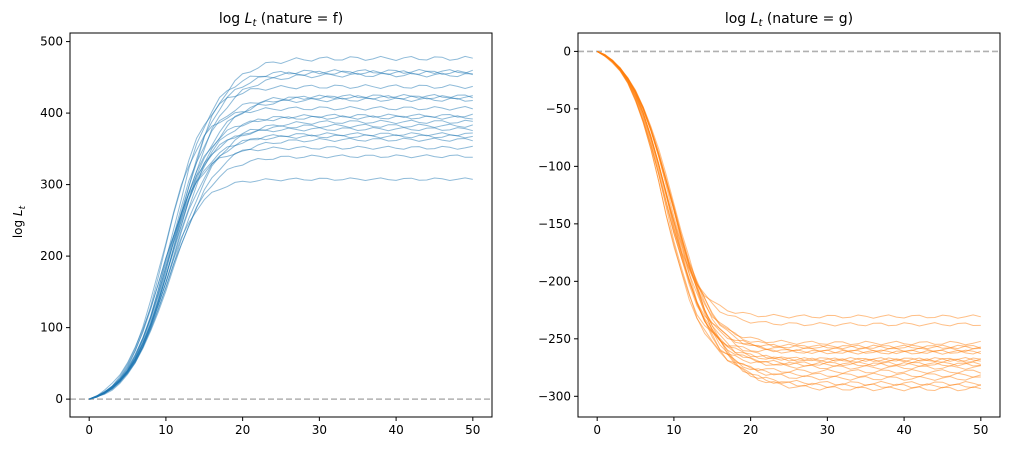  Describe the element at coordinates (165, 430) in the screenshot. I see `x-tick-label-f-10: 10` at that location.